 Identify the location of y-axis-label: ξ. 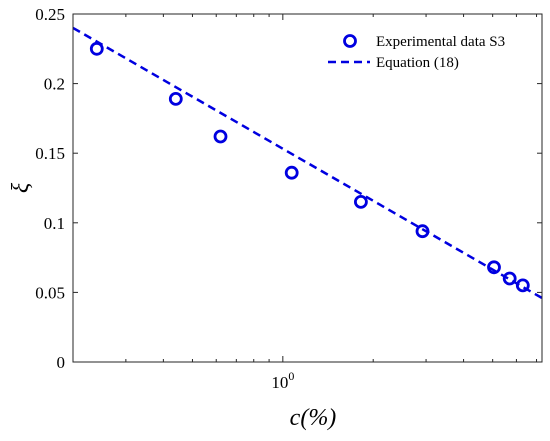
(21, 187).